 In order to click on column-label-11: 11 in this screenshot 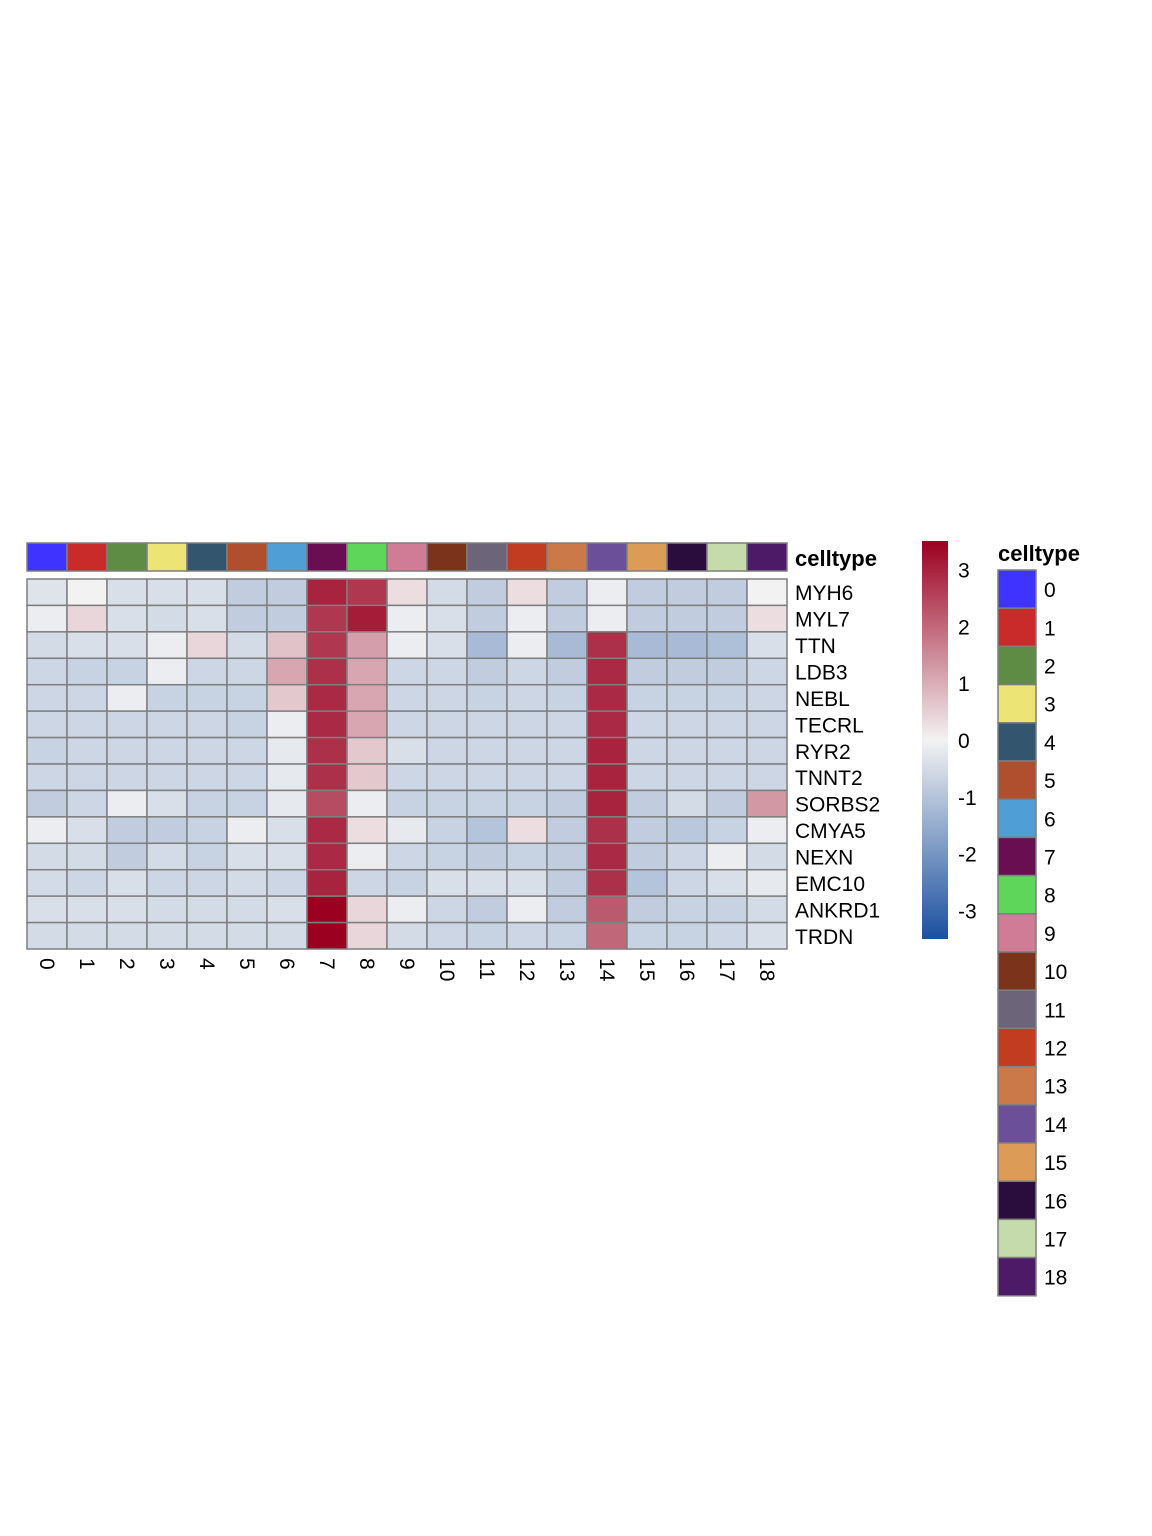, I will do `click(486, 969)`.